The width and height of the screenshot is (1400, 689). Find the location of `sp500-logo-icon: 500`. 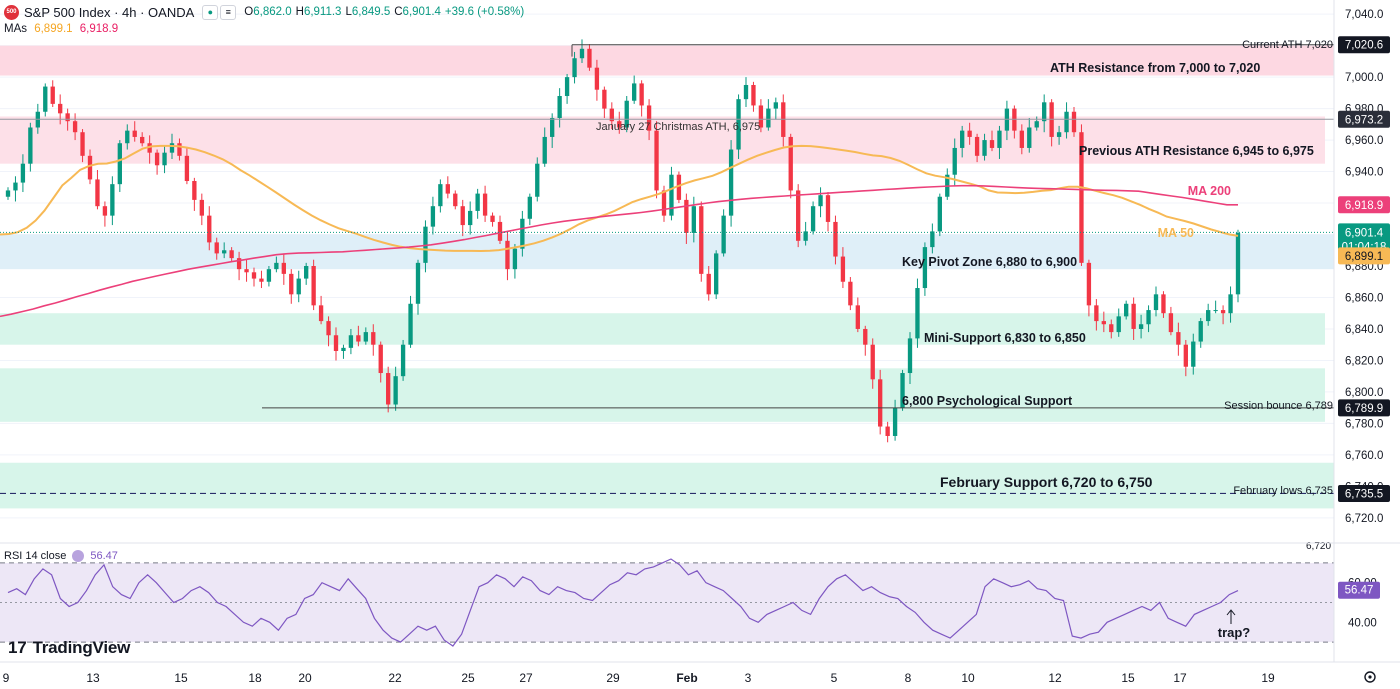

sp500-logo-icon: 500 is located at coordinates (11, 12).